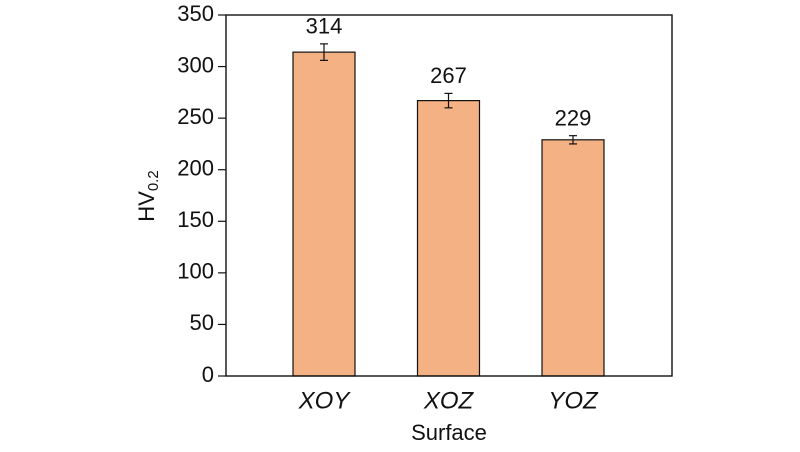 This screenshot has height=452, width=800. Describe the element at coordinates (195, 13) in the screenshot. I see `y-tick-label: 350` at that location.